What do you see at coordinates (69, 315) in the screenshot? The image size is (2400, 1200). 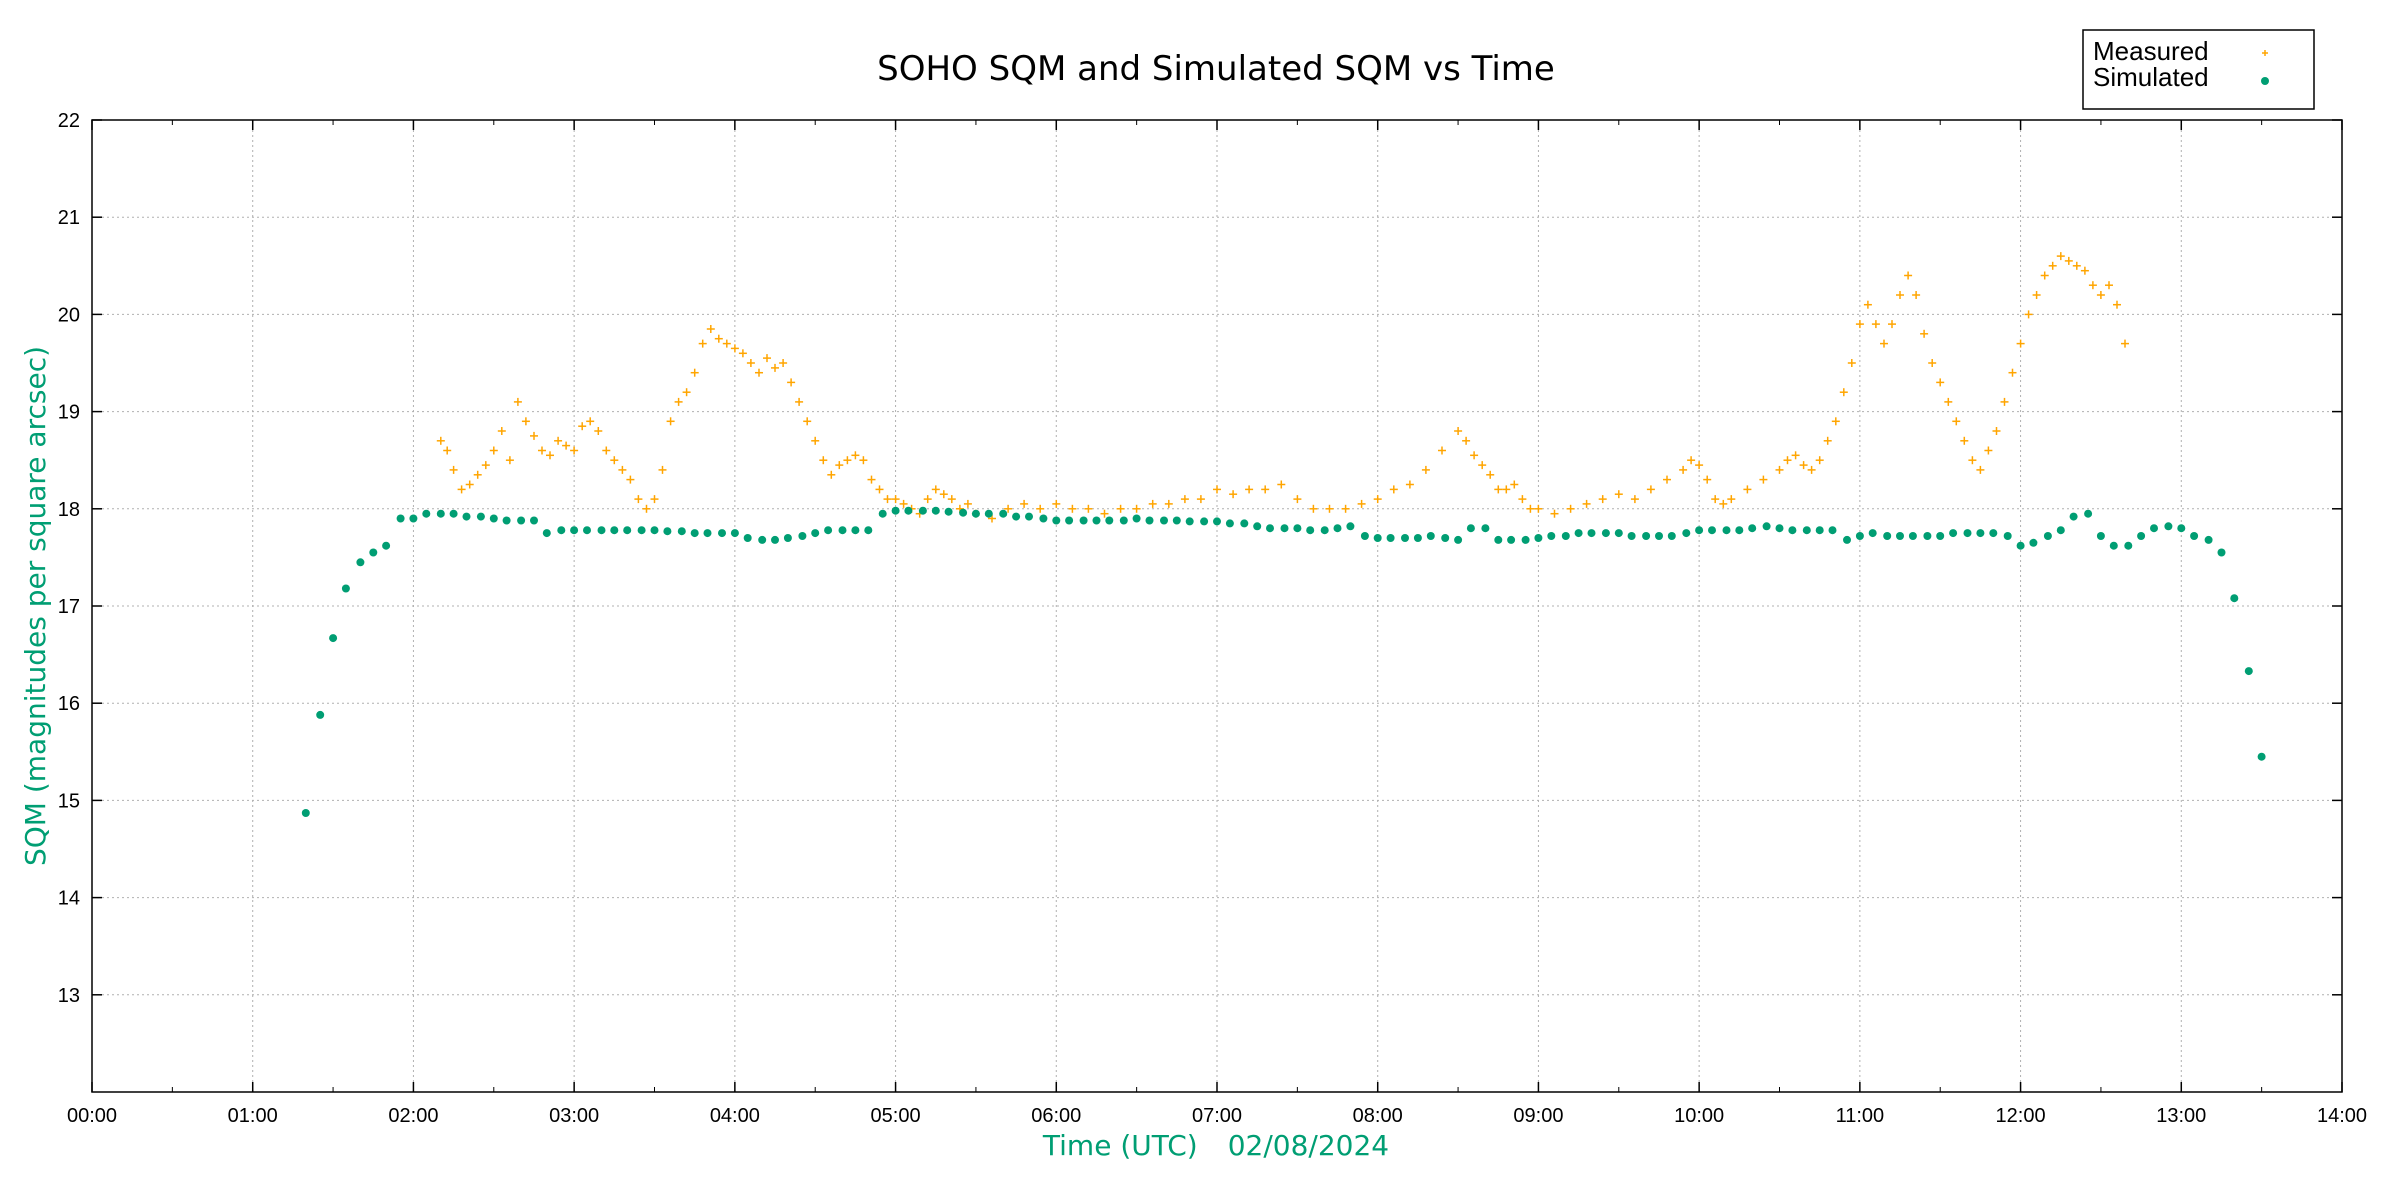 I see `y-tick-label: 20` at bounding box center [69, 315].